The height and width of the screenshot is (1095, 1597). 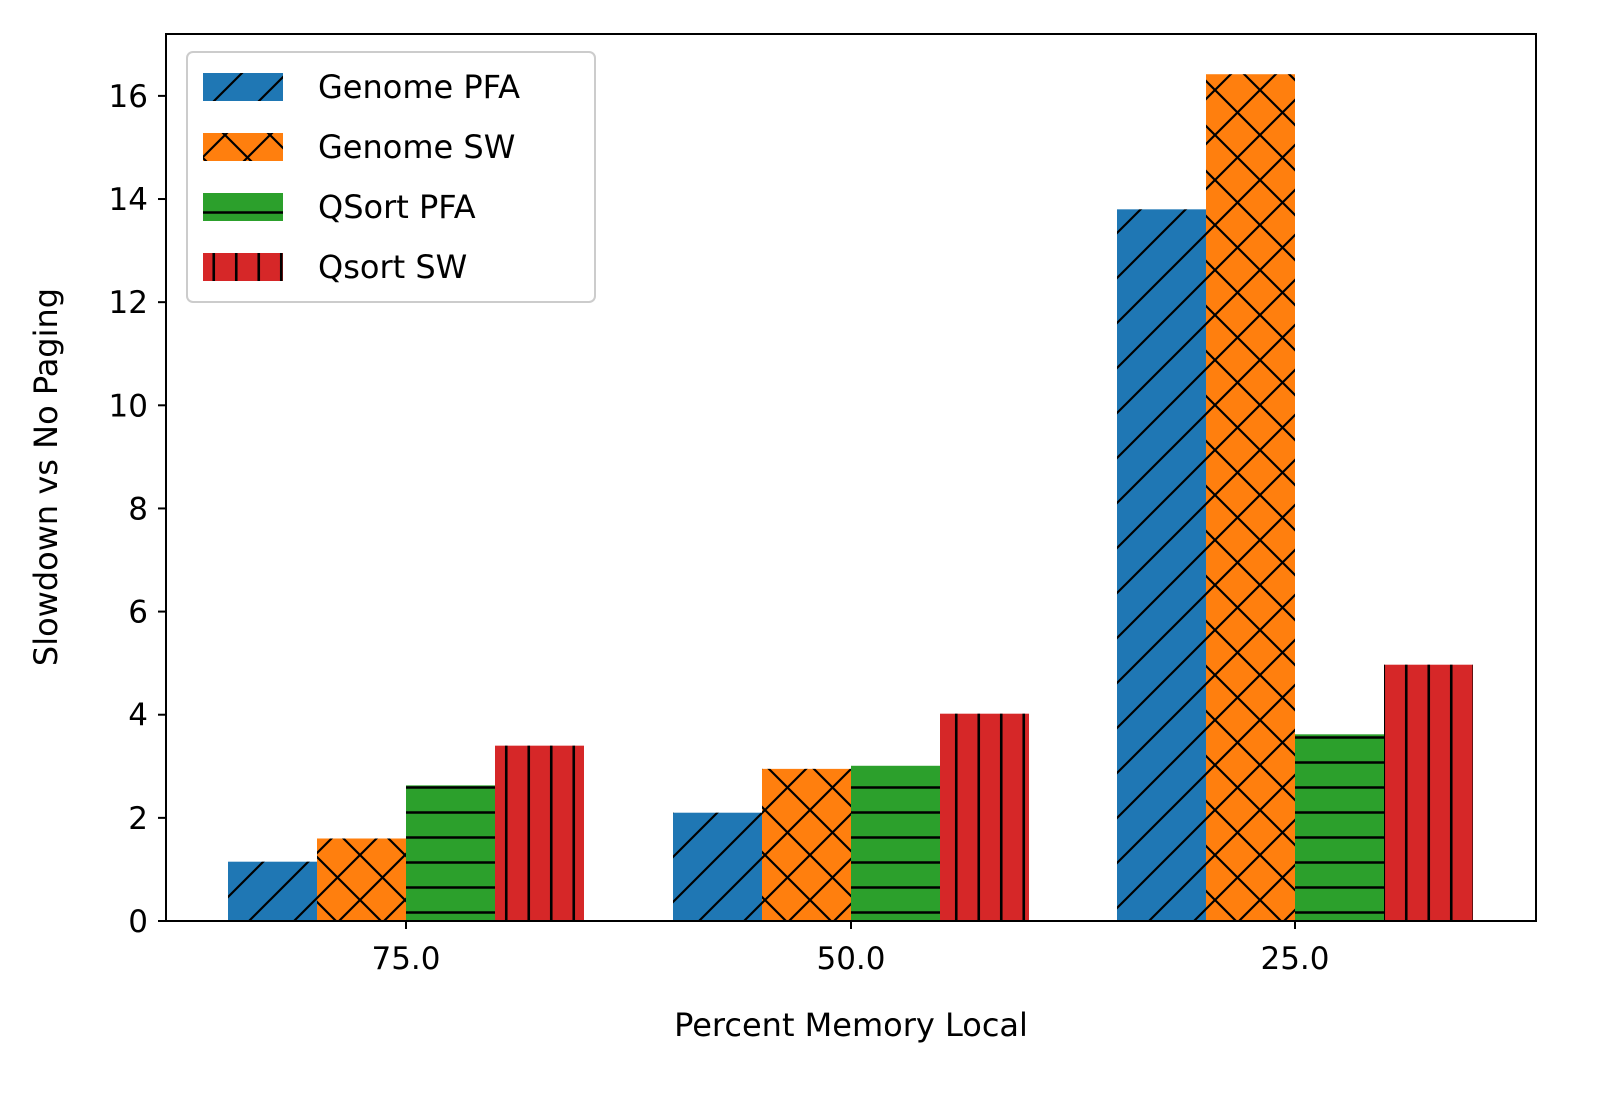 I want to click on bar-qsort-sw-50.0, so click(x=984, y=817).